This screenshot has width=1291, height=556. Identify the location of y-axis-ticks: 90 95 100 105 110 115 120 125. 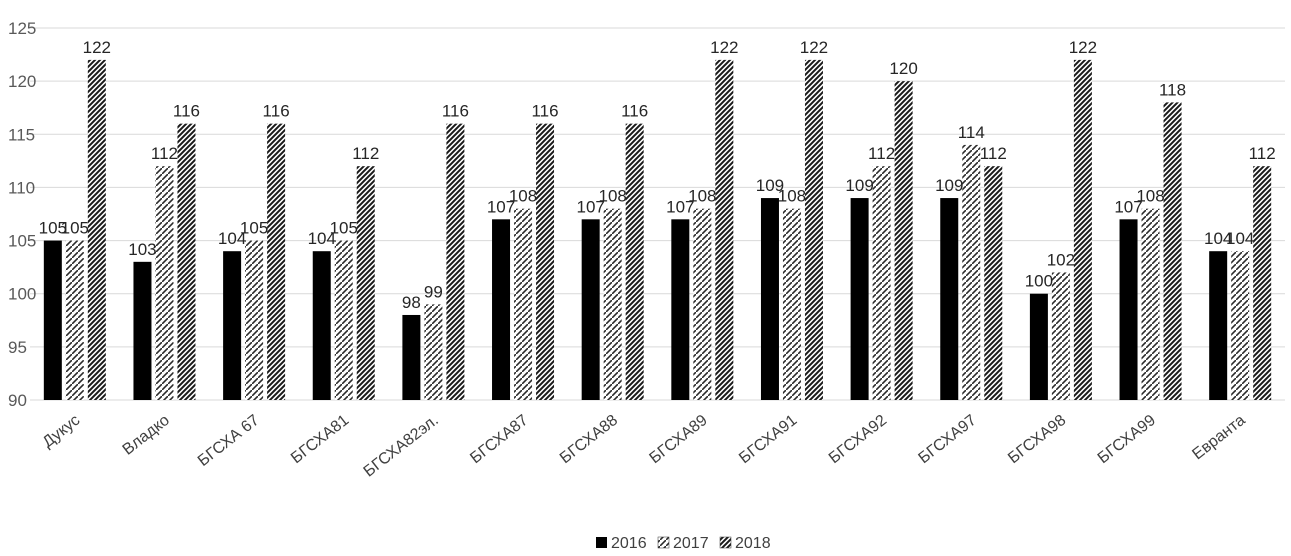
(22, 214).